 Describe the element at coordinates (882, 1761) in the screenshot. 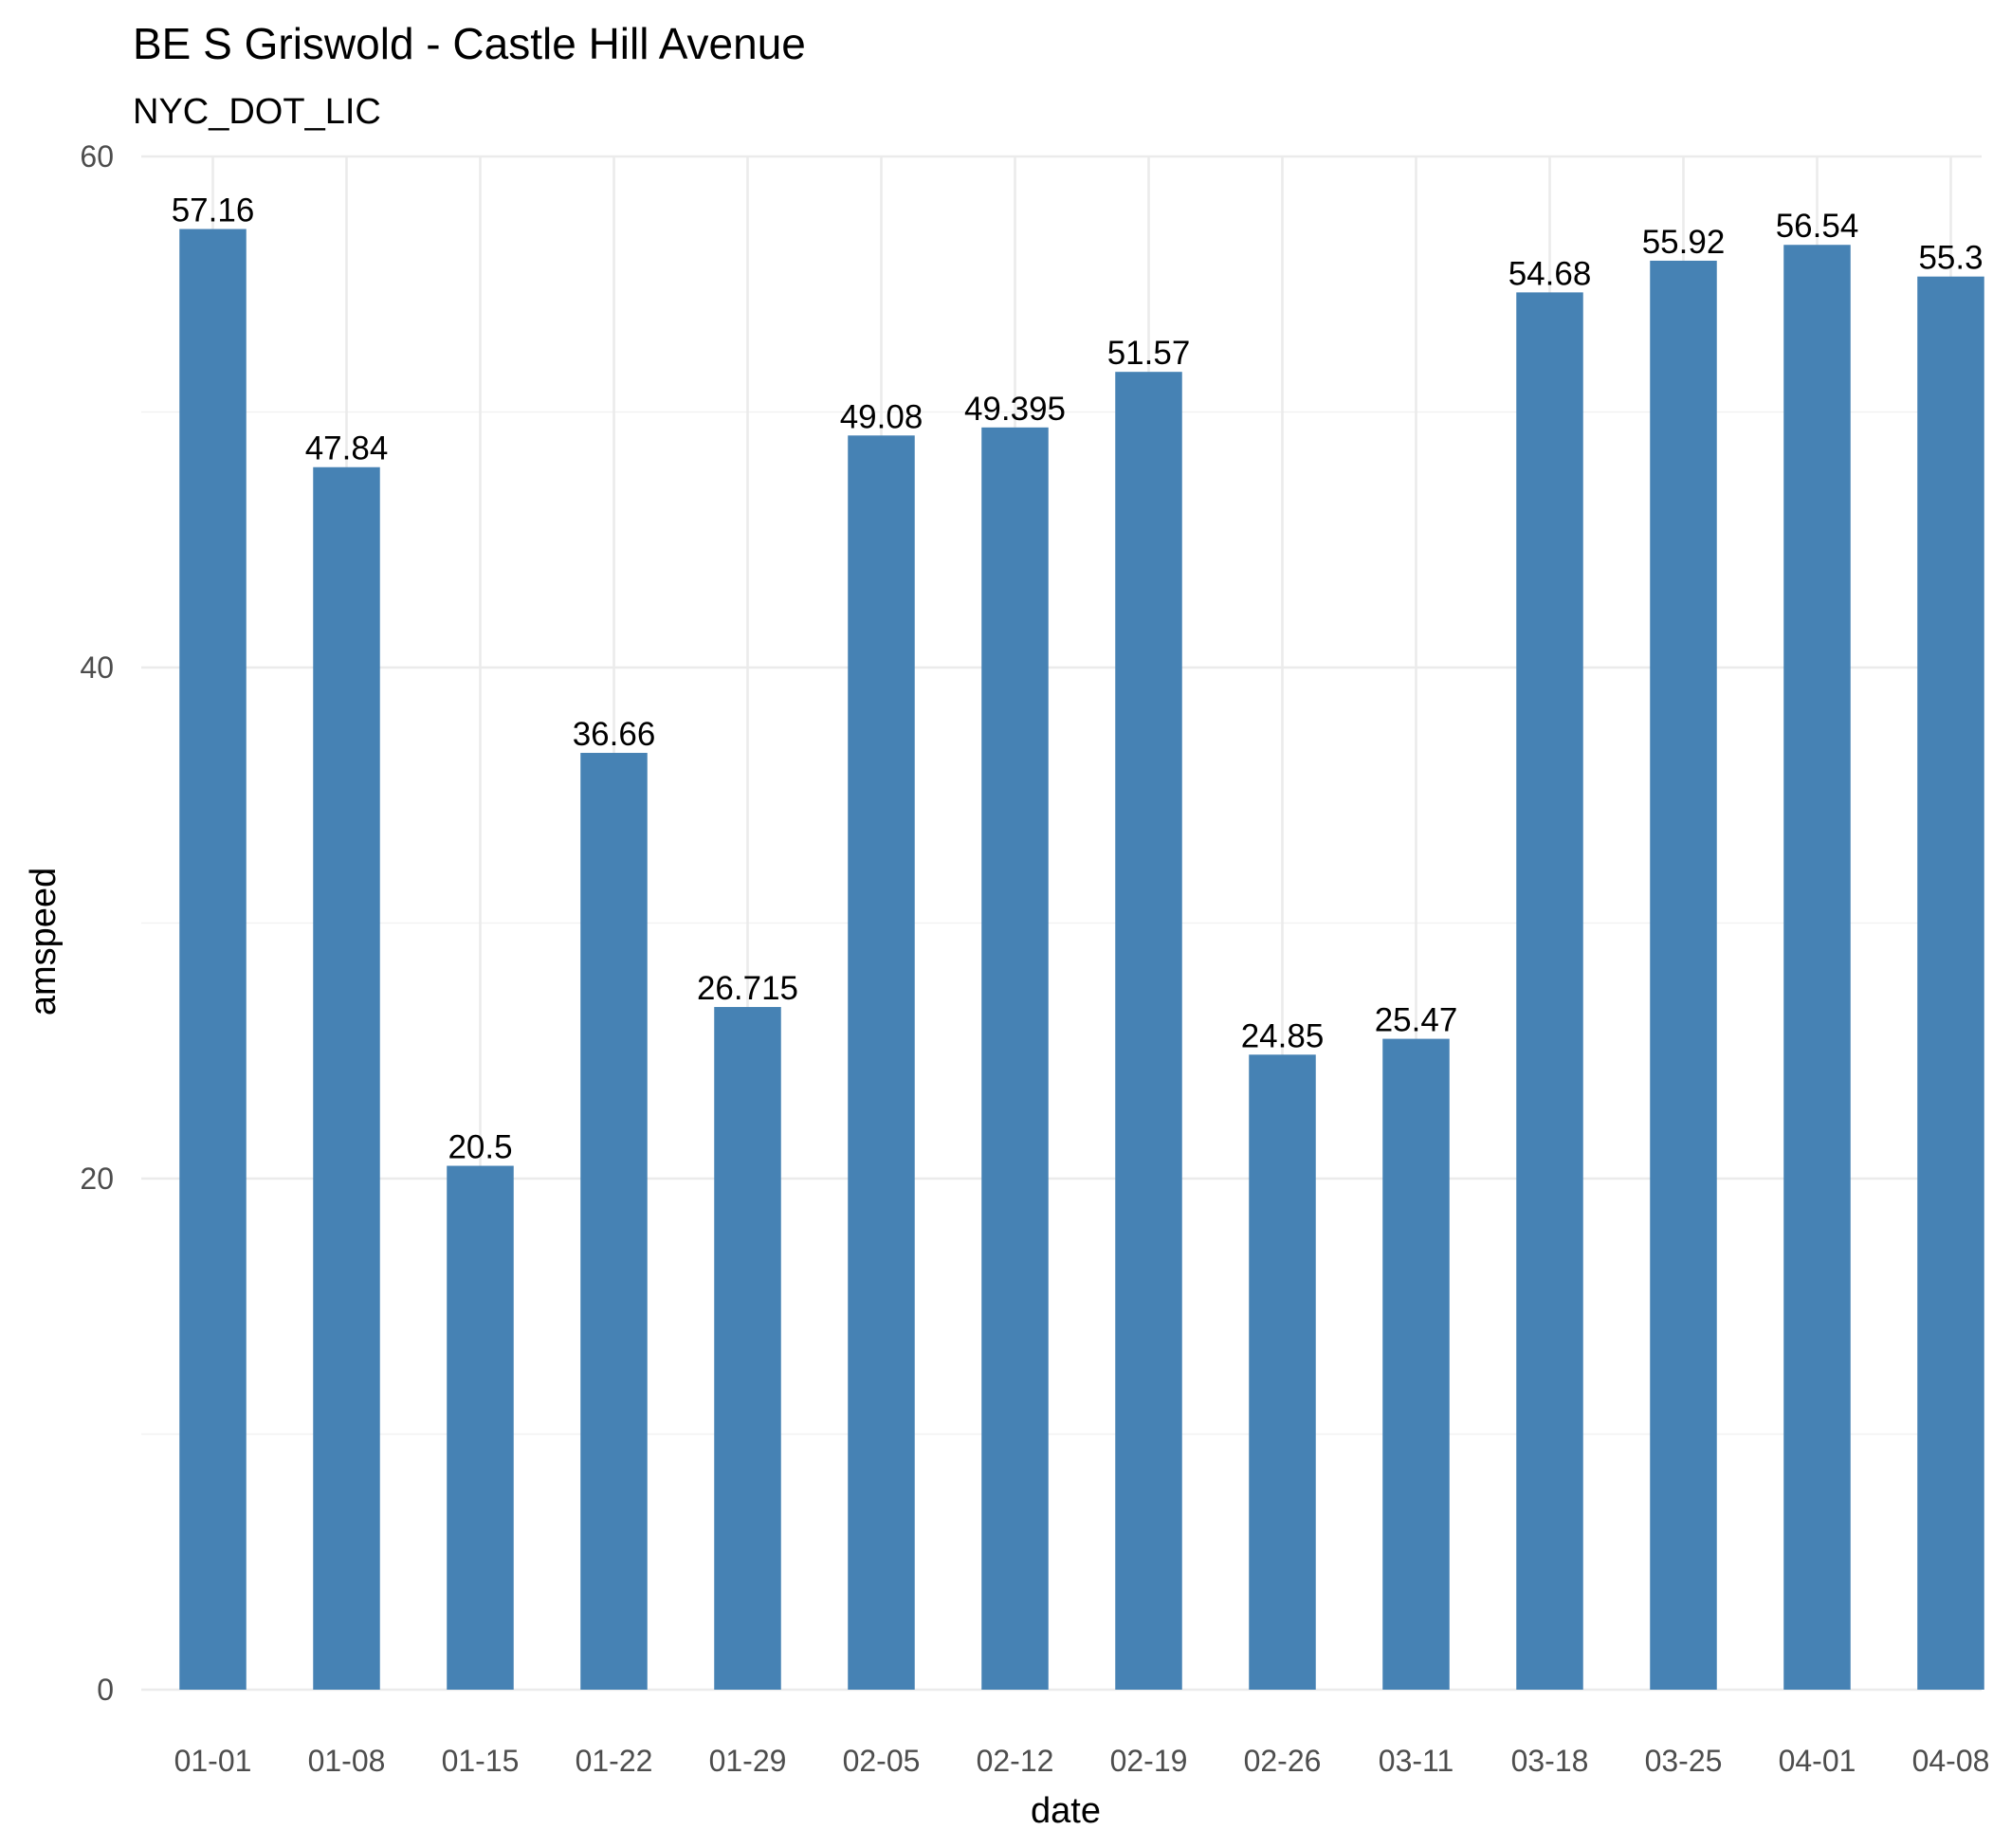

I see `x-tick-label: 02-05` at that location.